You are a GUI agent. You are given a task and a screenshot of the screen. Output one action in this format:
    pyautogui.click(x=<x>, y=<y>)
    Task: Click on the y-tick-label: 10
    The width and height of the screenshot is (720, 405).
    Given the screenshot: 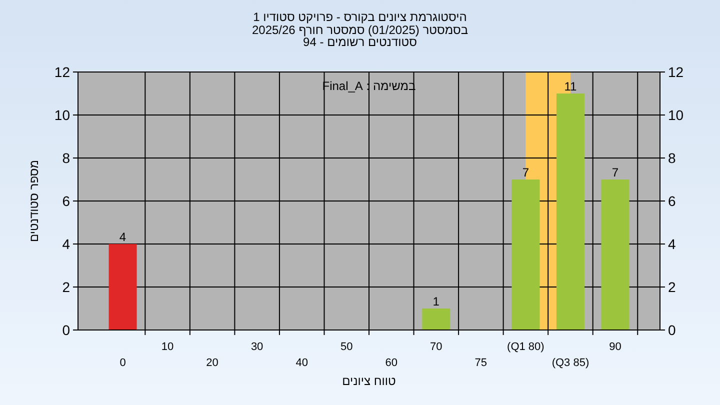 What is the action you would take?
    pyautogui.click(x=62, y=115)
    